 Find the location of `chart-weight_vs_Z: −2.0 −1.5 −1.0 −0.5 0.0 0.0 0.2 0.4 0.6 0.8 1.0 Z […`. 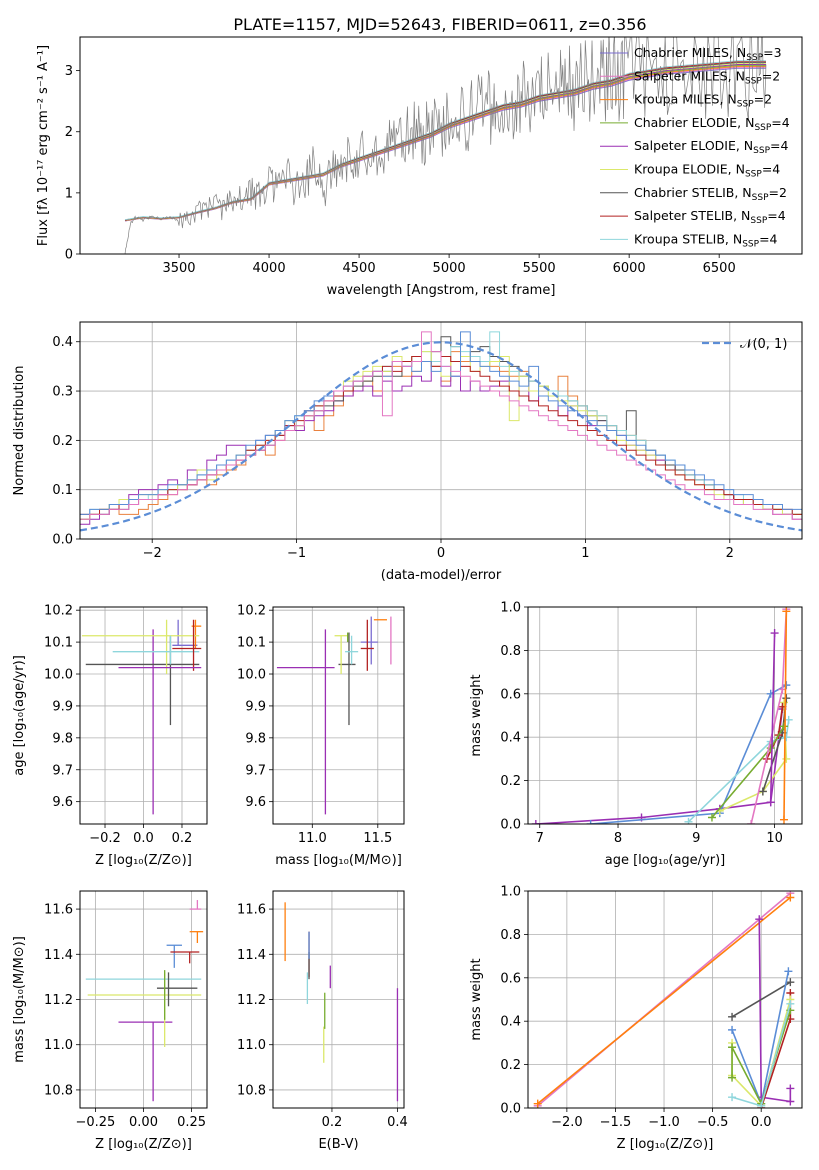

chart-weight_vs_Z: −2.0 −1.5 −1.0 −0.5 0.0 0.0 0.2 0.4 0.6 0.8 1.0 Z [… is located at coordinates (636, 1018).